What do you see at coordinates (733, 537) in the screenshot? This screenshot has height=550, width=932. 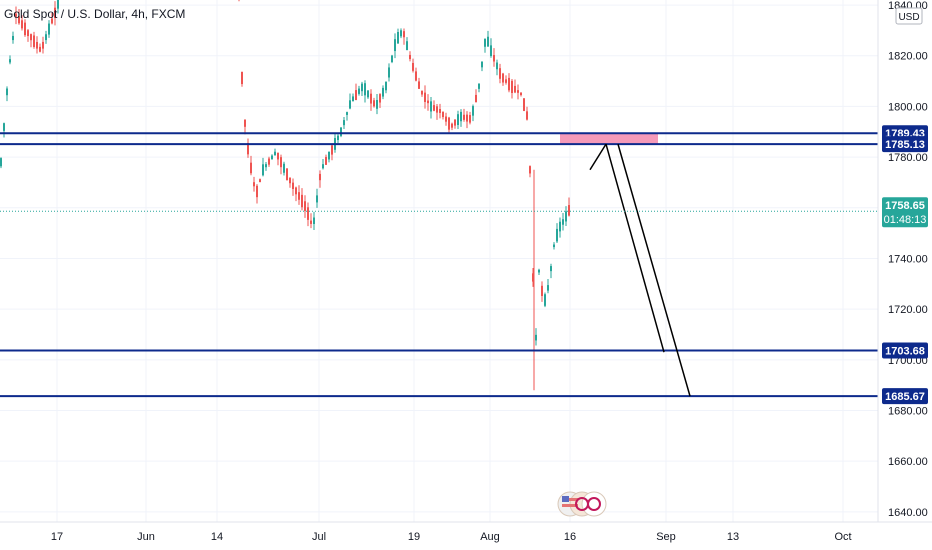 I see `x-tick-label: 13` at bounding box center [733, 537].